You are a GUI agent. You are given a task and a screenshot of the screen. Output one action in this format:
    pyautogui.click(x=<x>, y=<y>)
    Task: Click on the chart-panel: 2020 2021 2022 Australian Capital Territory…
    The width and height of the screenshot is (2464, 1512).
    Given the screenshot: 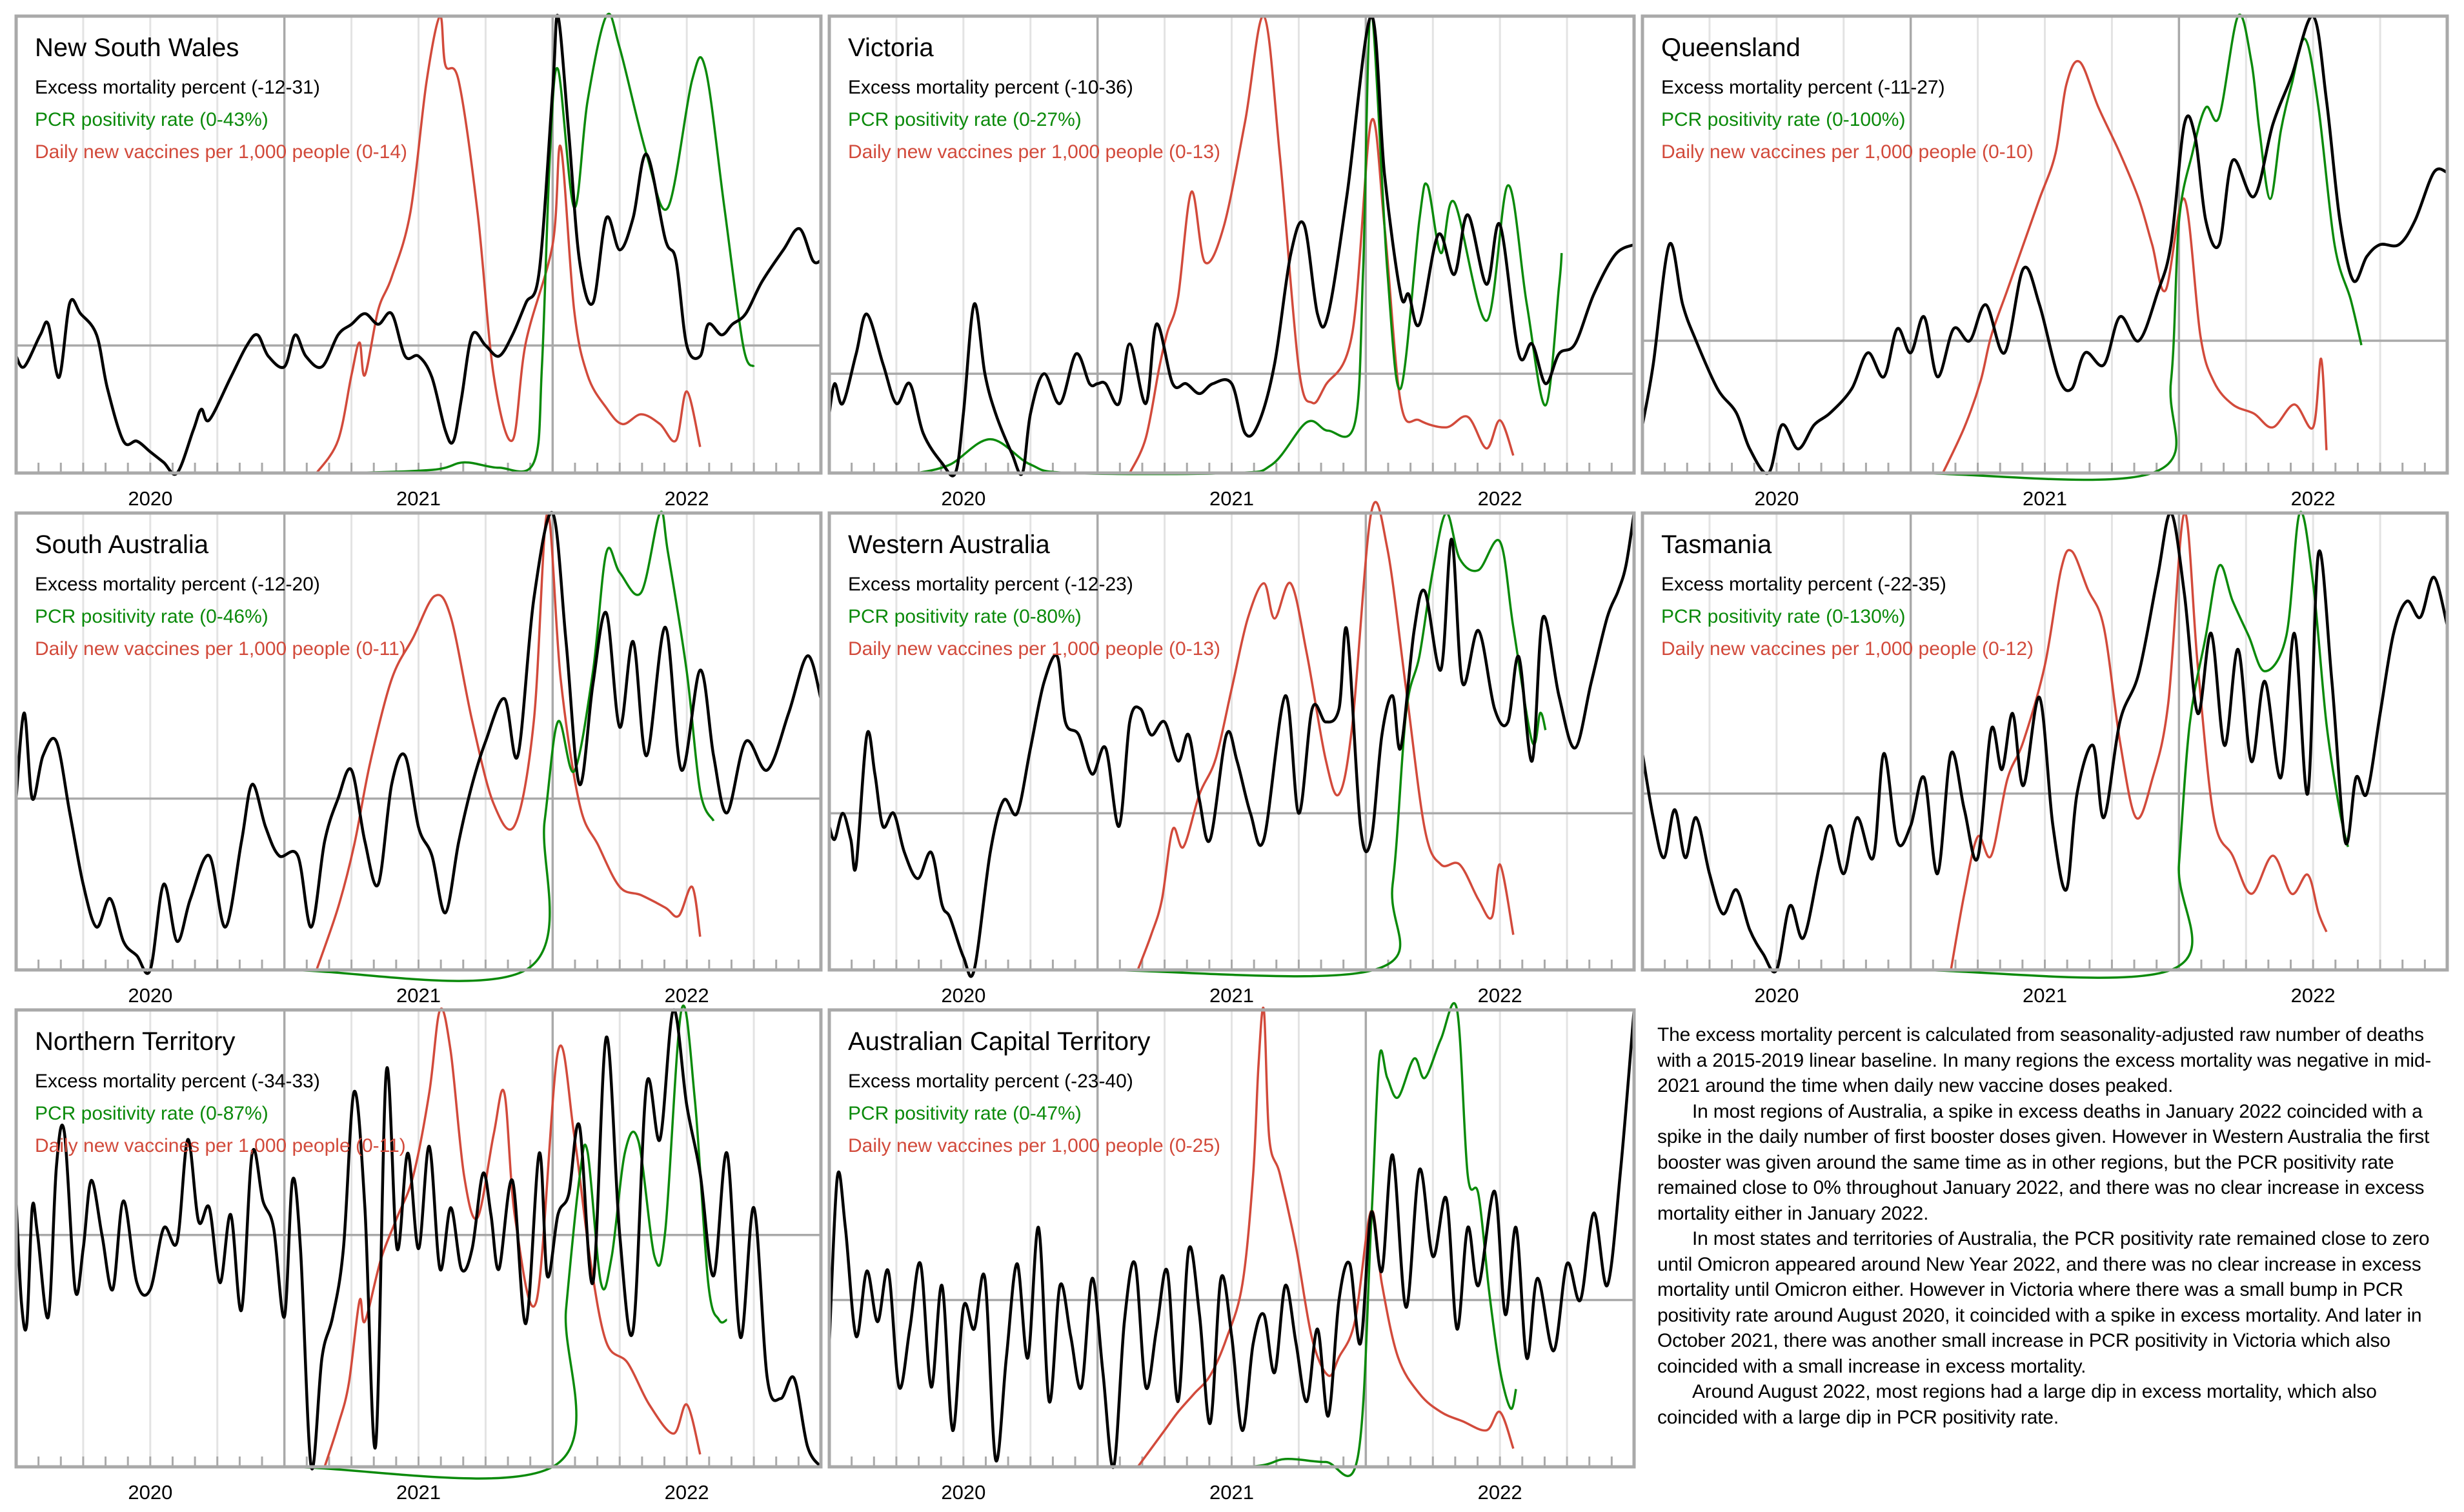 What is the action you would take?
    pyautogui.click(x=1231, y=1257)
    